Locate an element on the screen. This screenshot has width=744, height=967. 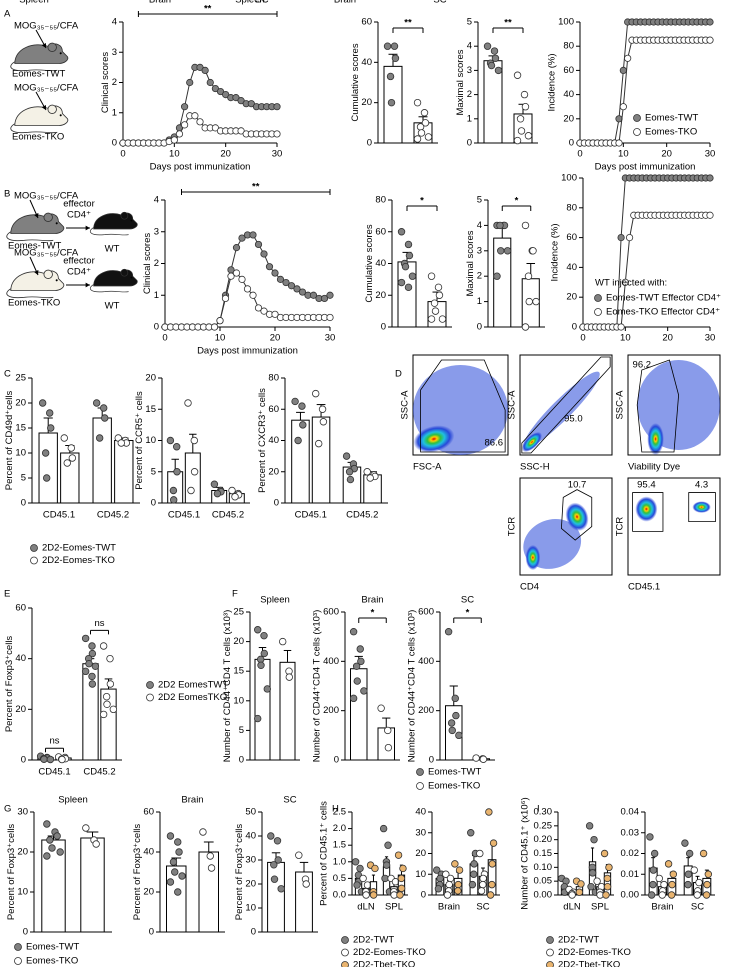
y-tick-label: 80 is located at coordinates (380, 200).